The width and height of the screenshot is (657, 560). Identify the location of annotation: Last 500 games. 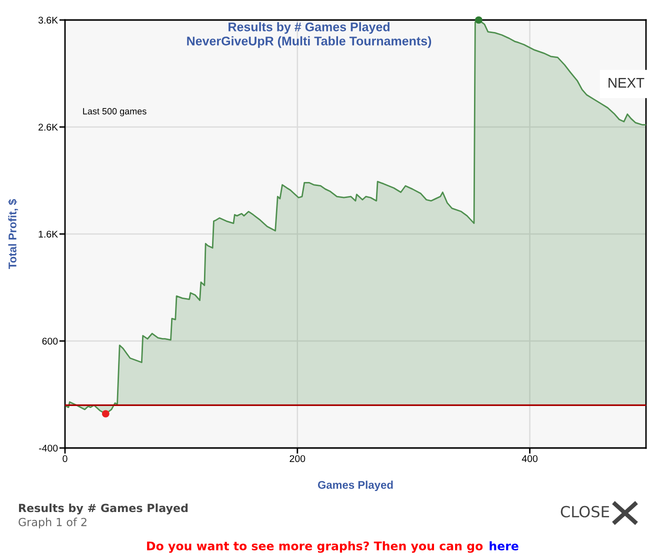
(114, 112).